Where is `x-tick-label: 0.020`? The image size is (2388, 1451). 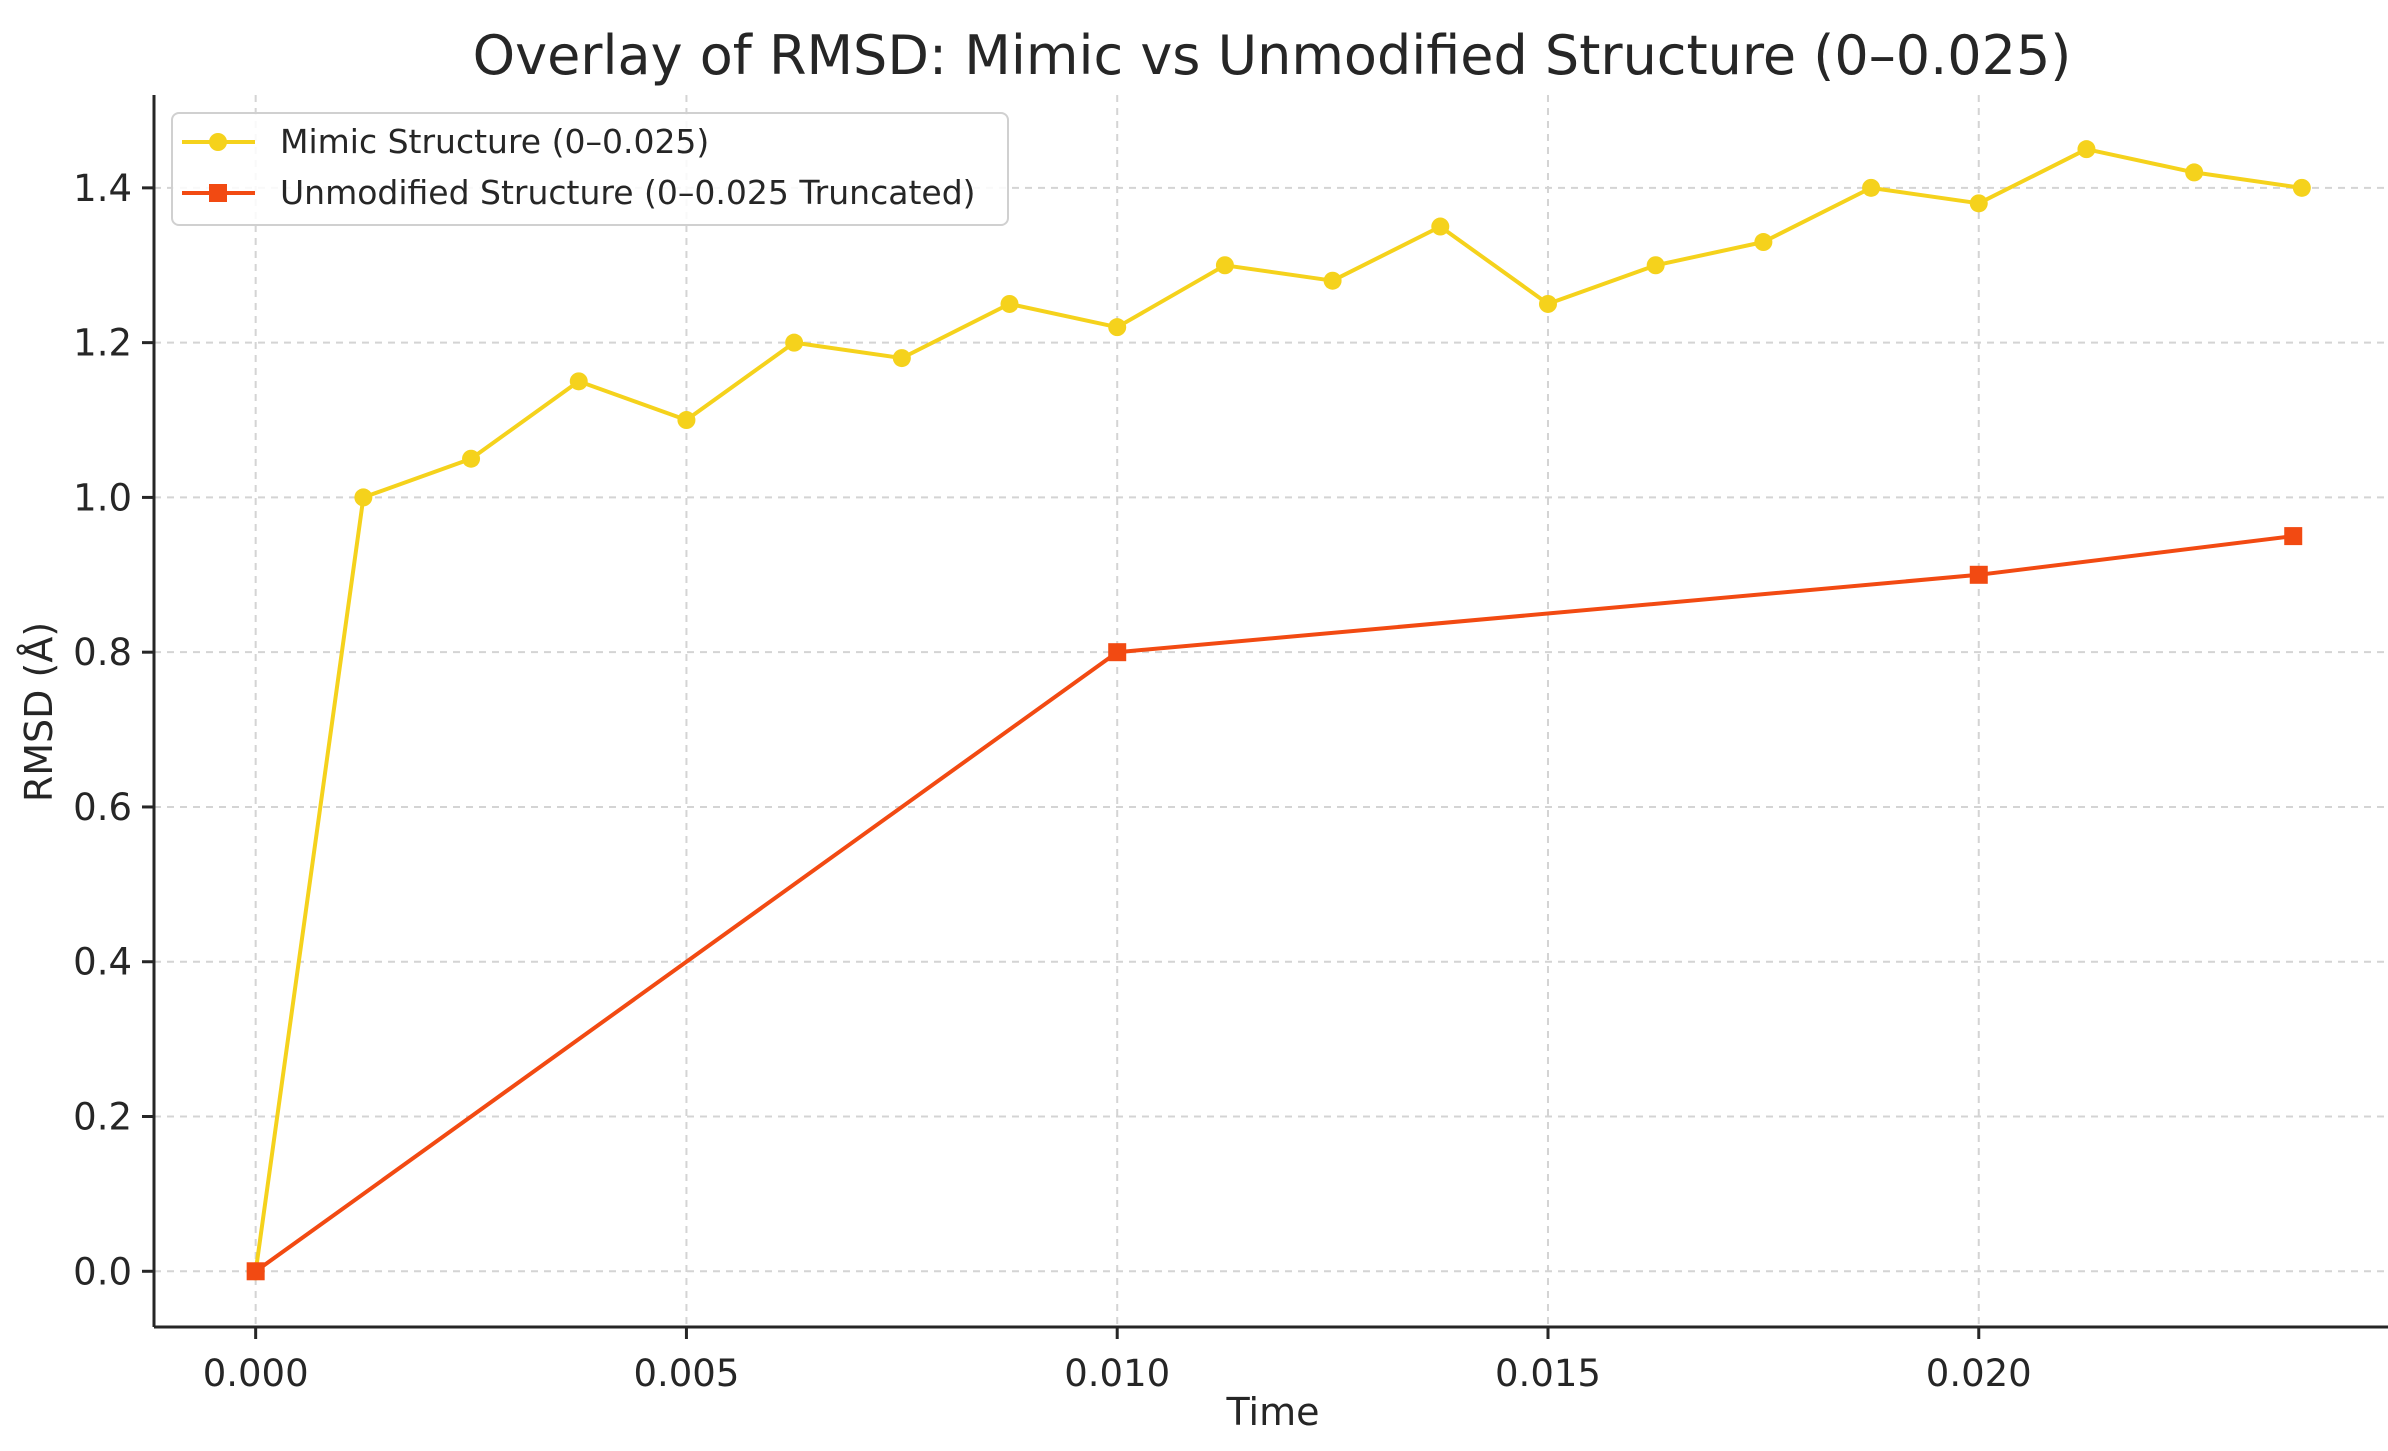
x-tick-label: 0.020 is located at coordinates (1979, 1373).